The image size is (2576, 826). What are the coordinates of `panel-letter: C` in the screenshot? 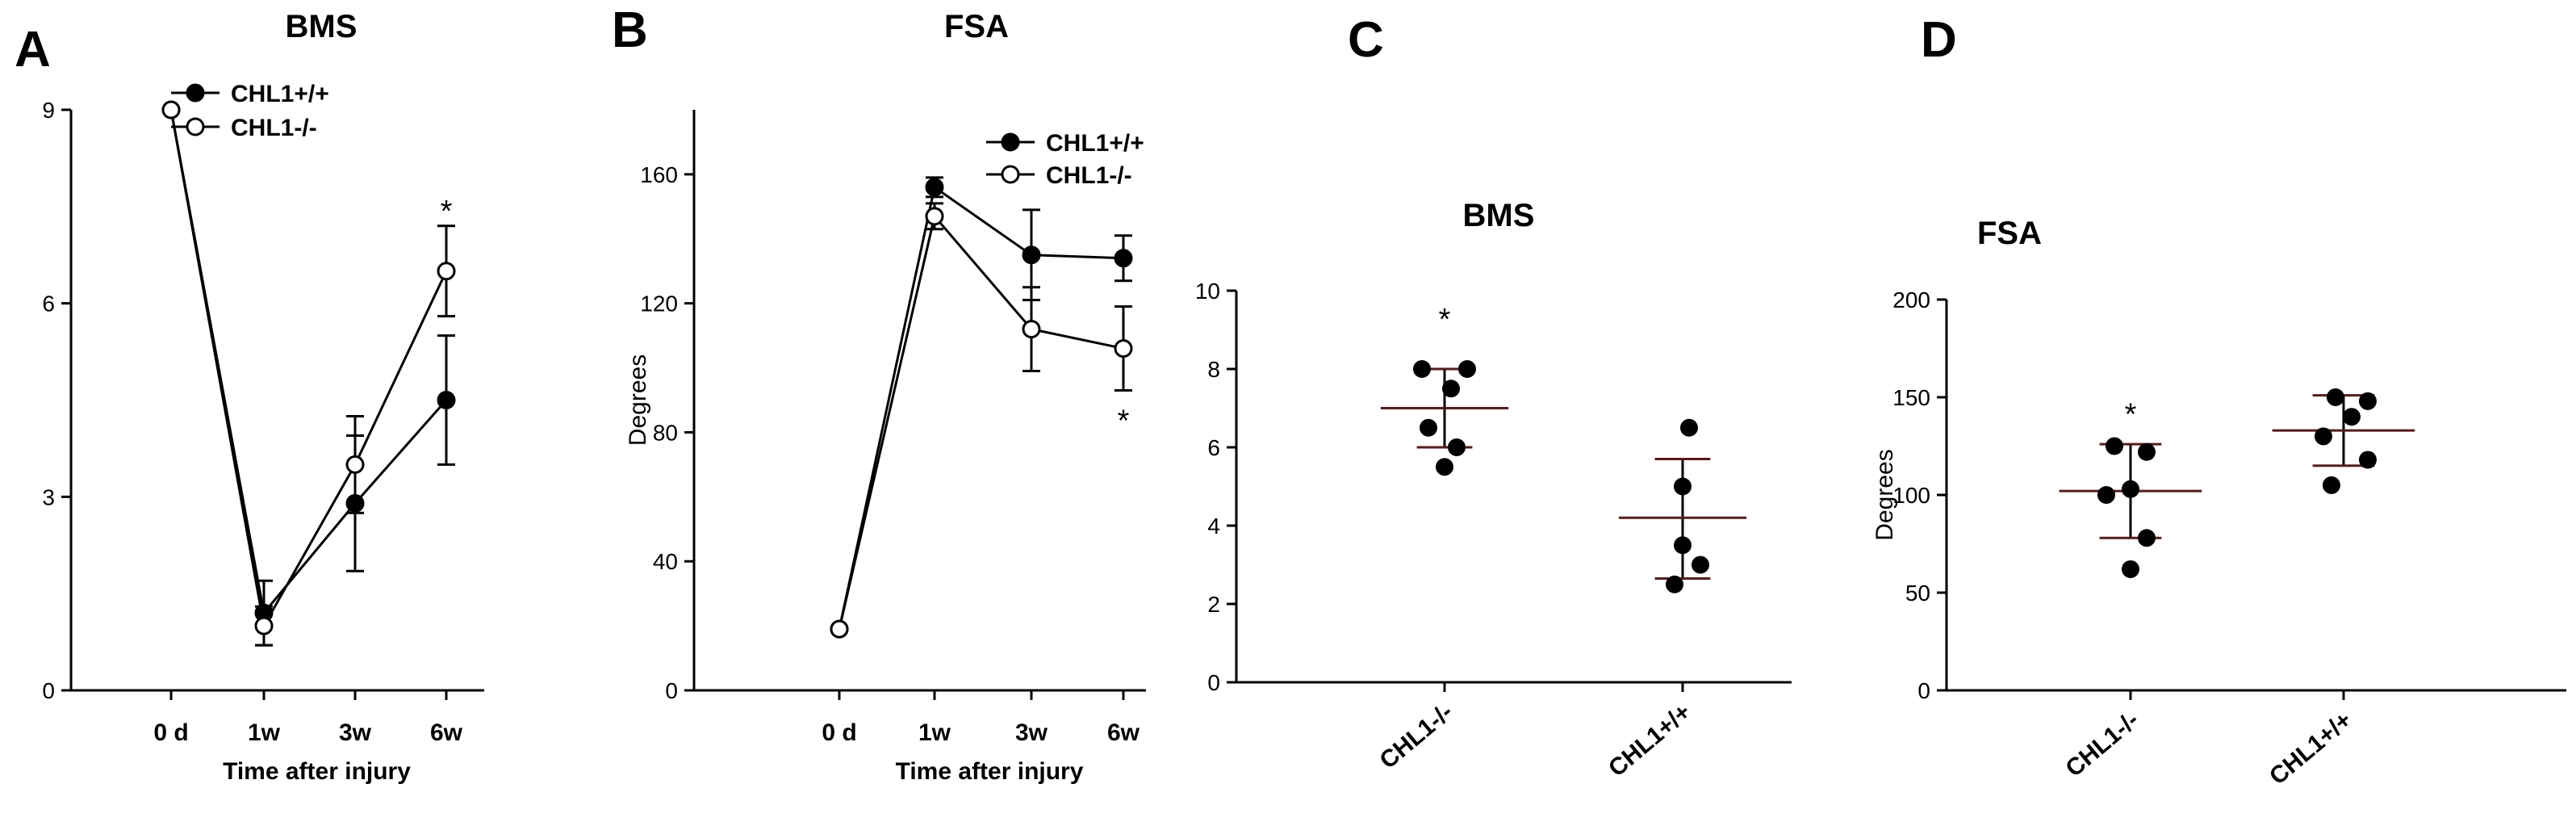 It's located at (1366, 40).